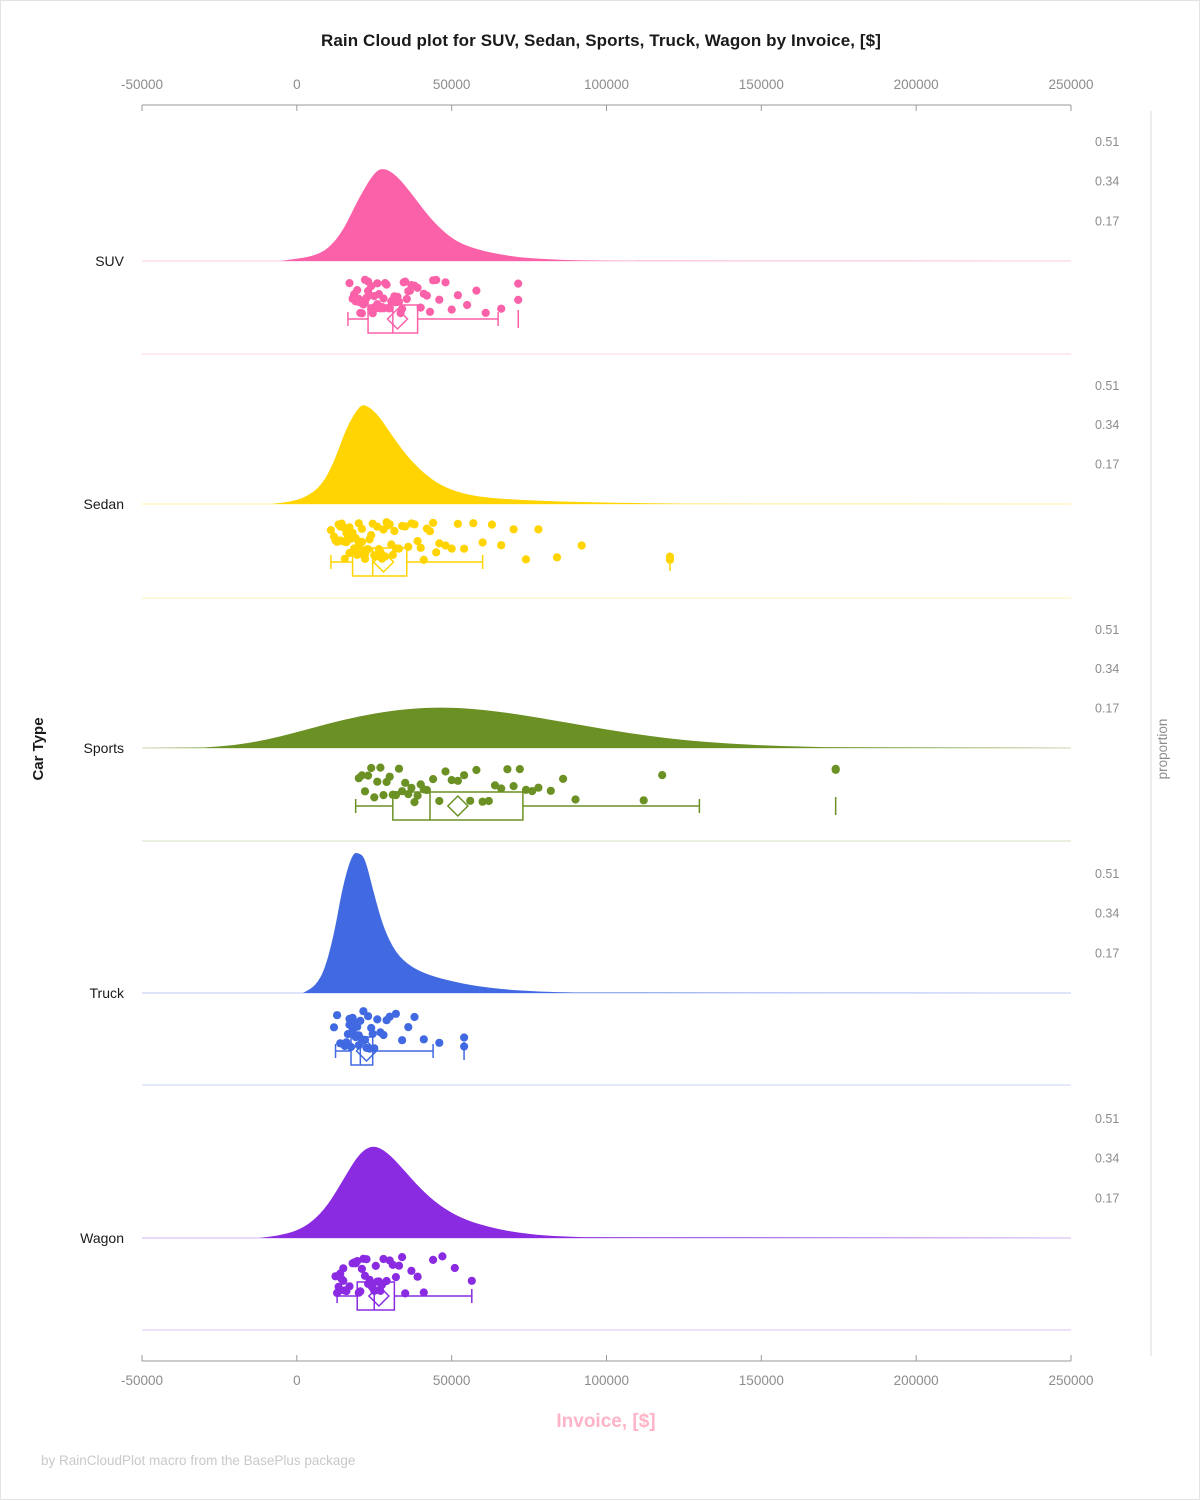 The image size is (1200, 1501). I want to click on category-label-sedan: Sedan, so click(104, 504).